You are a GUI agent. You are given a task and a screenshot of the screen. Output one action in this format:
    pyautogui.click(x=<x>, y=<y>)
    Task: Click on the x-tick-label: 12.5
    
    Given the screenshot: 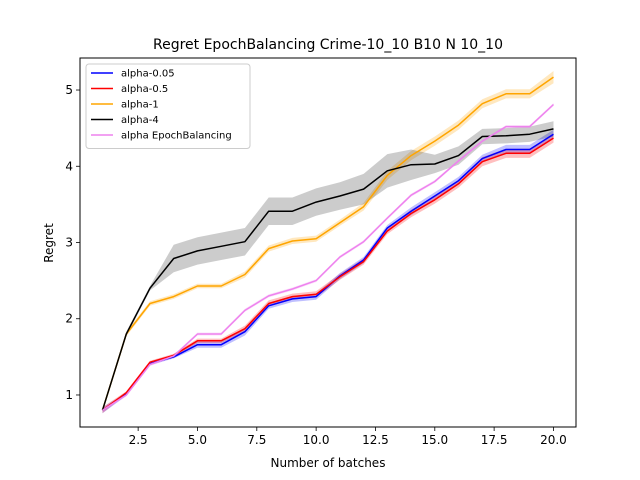 What is the action you would take?
    pyautogui.click(x=375, y=440)
    